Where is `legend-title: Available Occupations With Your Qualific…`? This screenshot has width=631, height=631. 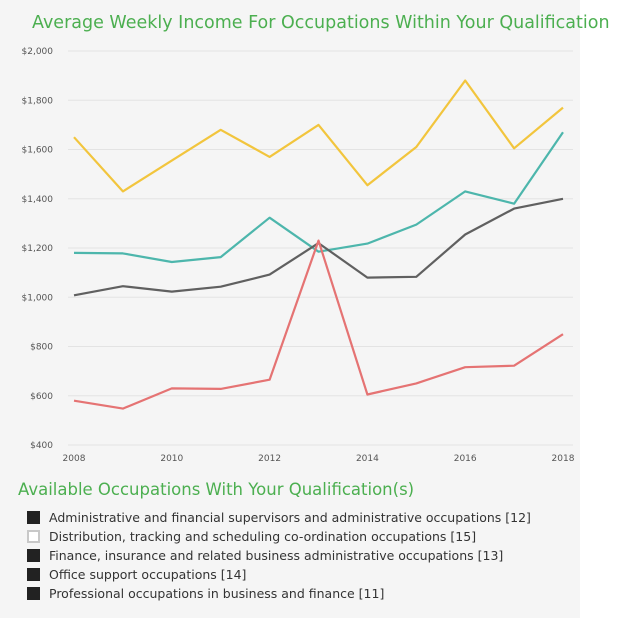
legend-title: Available Occupations With Your Qualific… is located at coordinates (216, 489).